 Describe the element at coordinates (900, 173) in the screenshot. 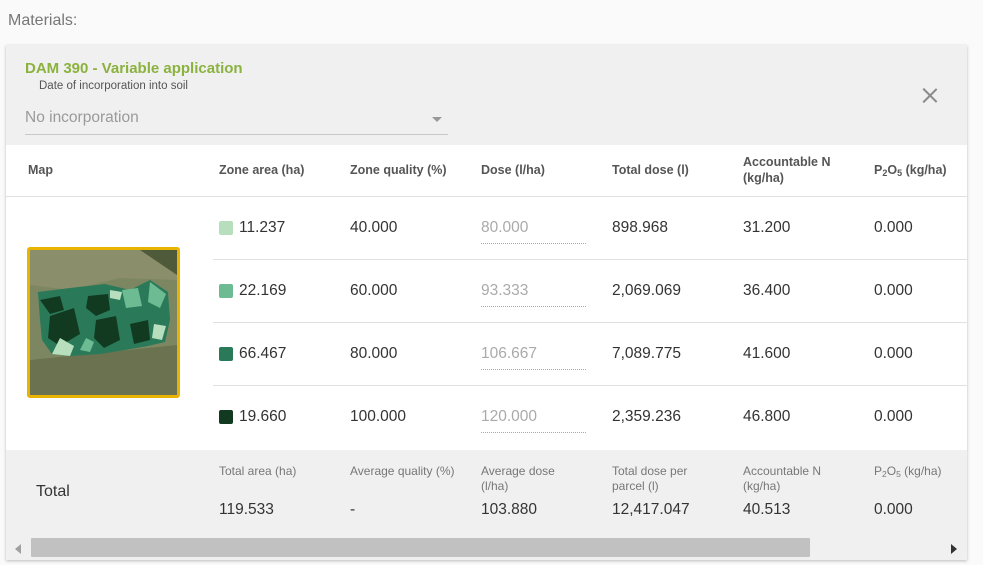

I see `header-p2o5-sub5: 5` at that location.